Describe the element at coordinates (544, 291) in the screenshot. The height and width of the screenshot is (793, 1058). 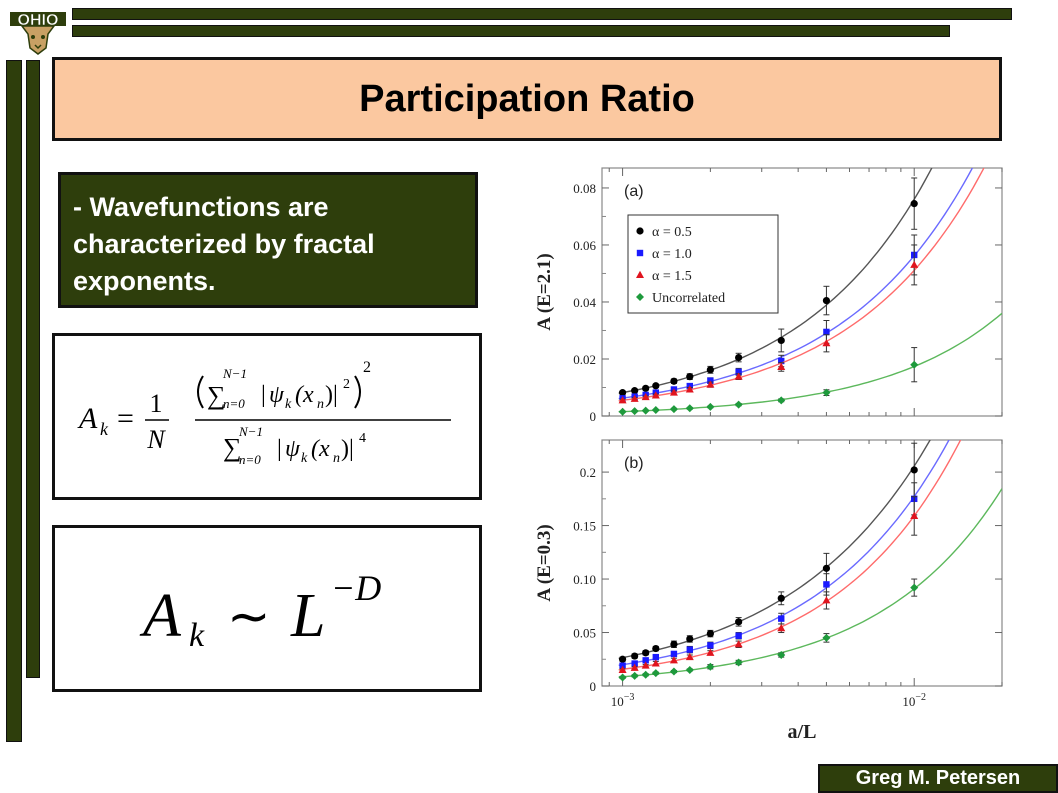
I see `y-axis-label: A (E=2.1)` at that location.